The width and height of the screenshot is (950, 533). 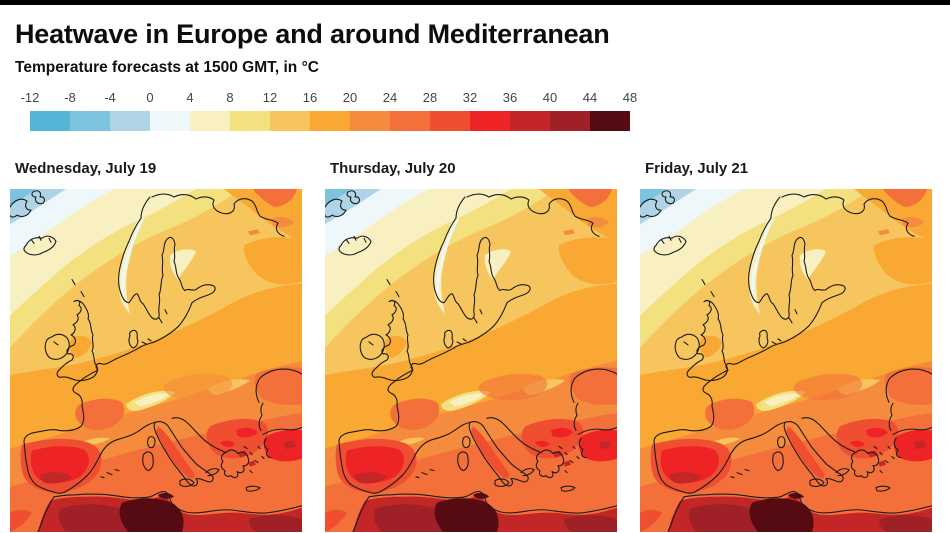 What do you see at coordinates (190, 97) in the screenshot?
I see `legend-tick-label: 4` at bounding box center [190, 97].